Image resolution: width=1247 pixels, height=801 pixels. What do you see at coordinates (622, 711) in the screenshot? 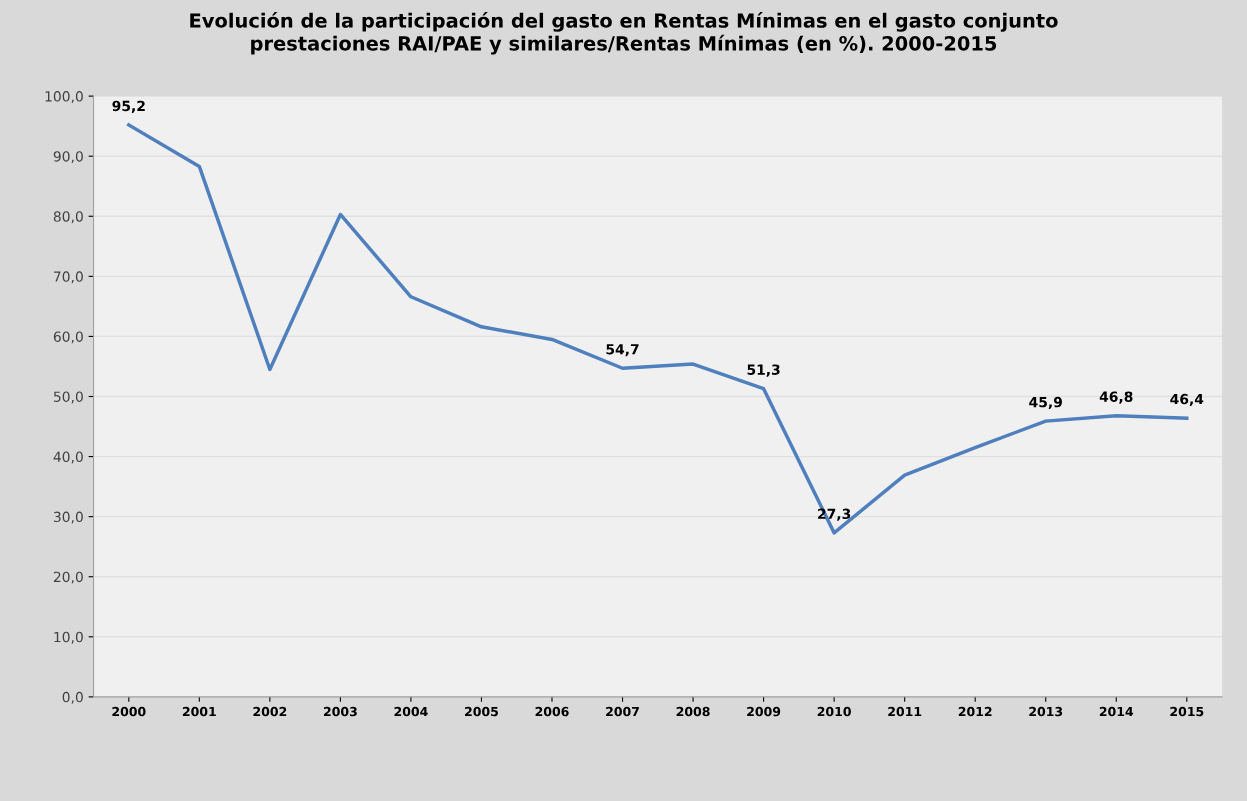
I see `x-tick-label: 2007` at bounding box center [622, 711].